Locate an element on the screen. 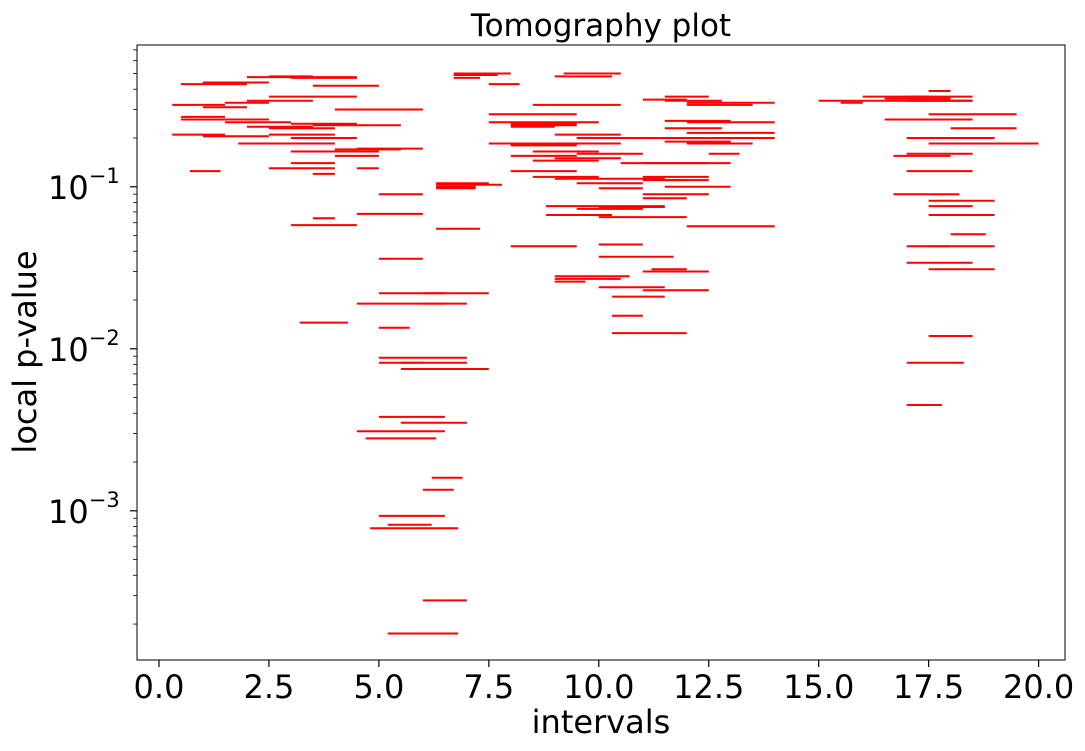  y-axis-label: local p-value is located at coordinates (25, 351).